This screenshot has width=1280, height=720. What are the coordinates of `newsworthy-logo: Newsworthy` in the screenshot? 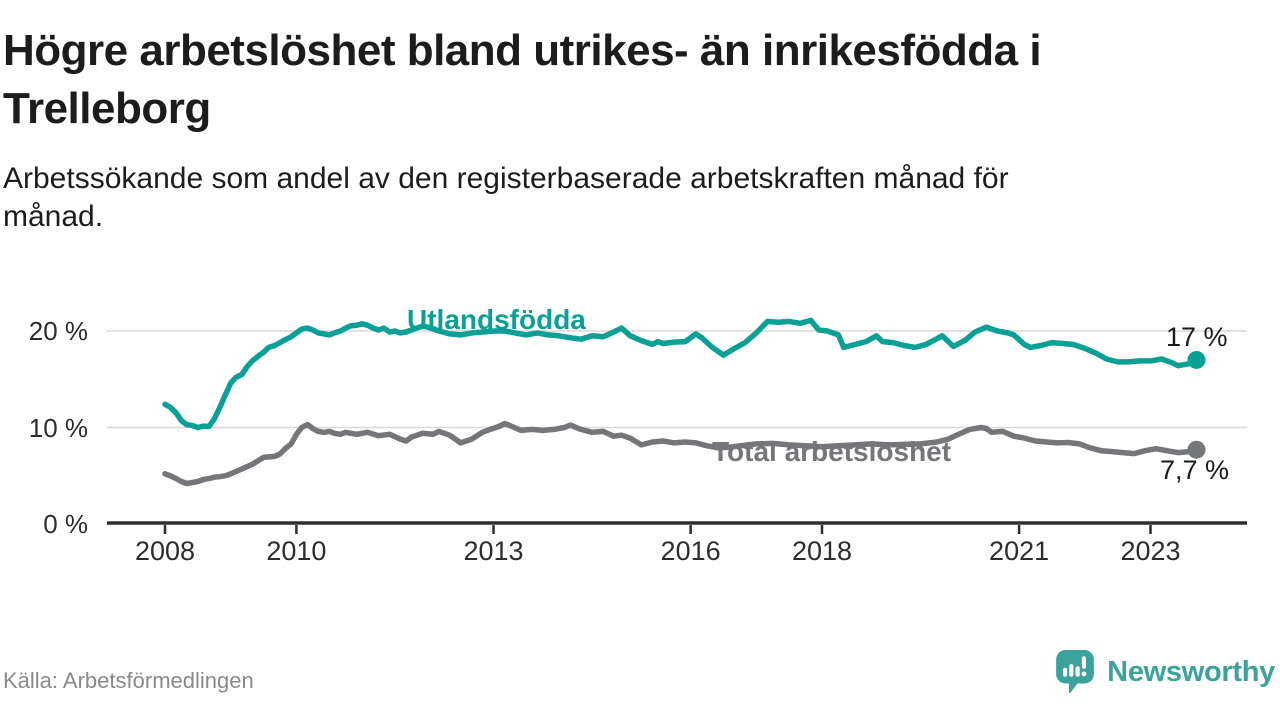 It's located at (1165, 672).